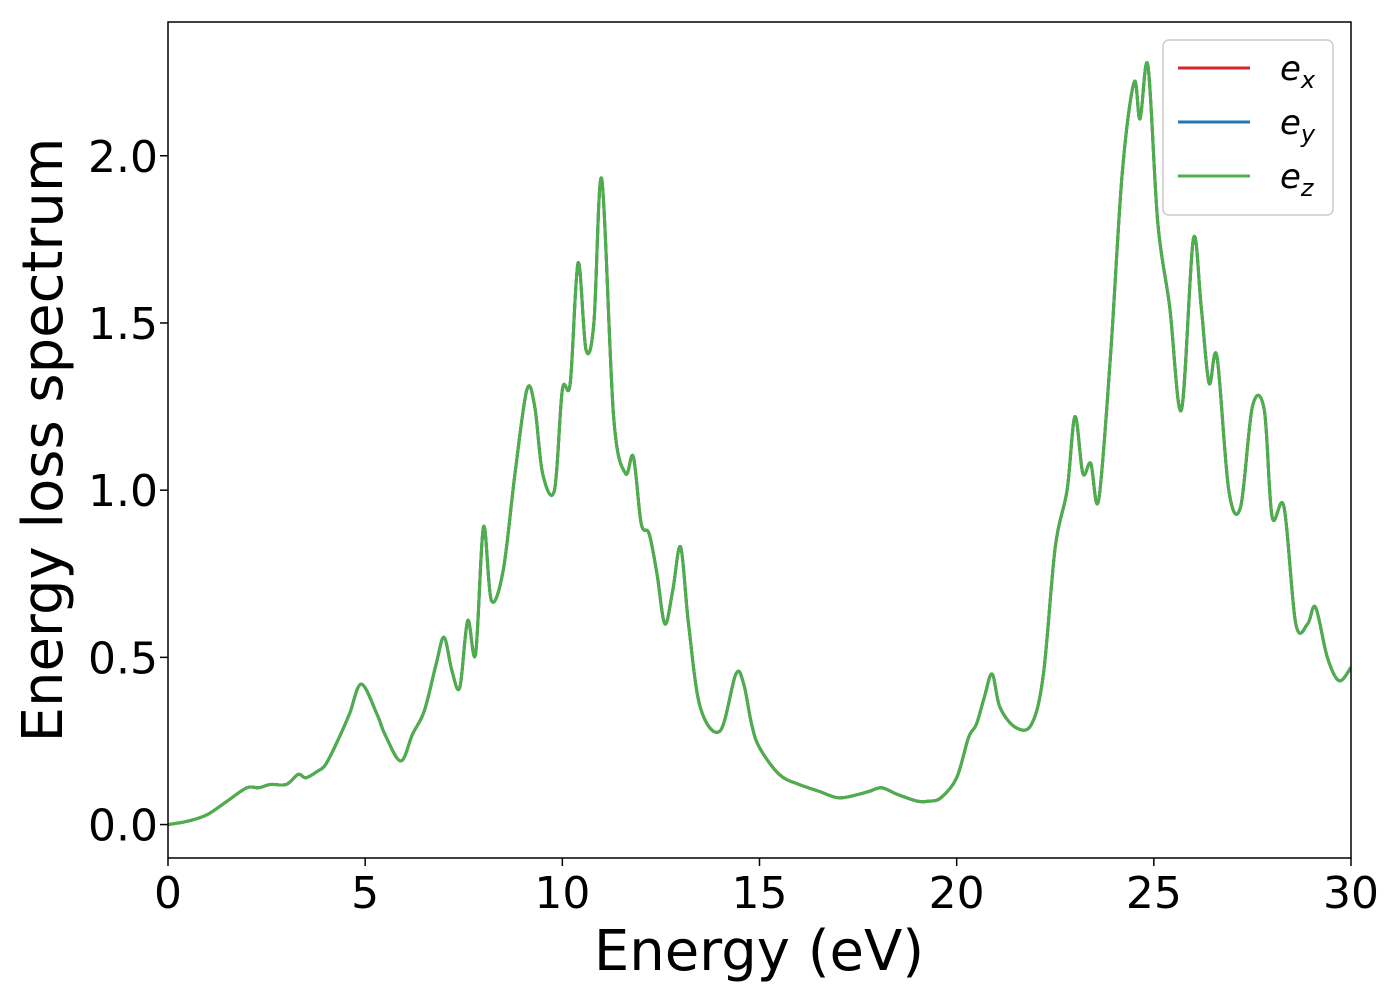 This screenshot has width=1400, height=1000. I want to click on x-tick-label: 0, so click(168, 893).